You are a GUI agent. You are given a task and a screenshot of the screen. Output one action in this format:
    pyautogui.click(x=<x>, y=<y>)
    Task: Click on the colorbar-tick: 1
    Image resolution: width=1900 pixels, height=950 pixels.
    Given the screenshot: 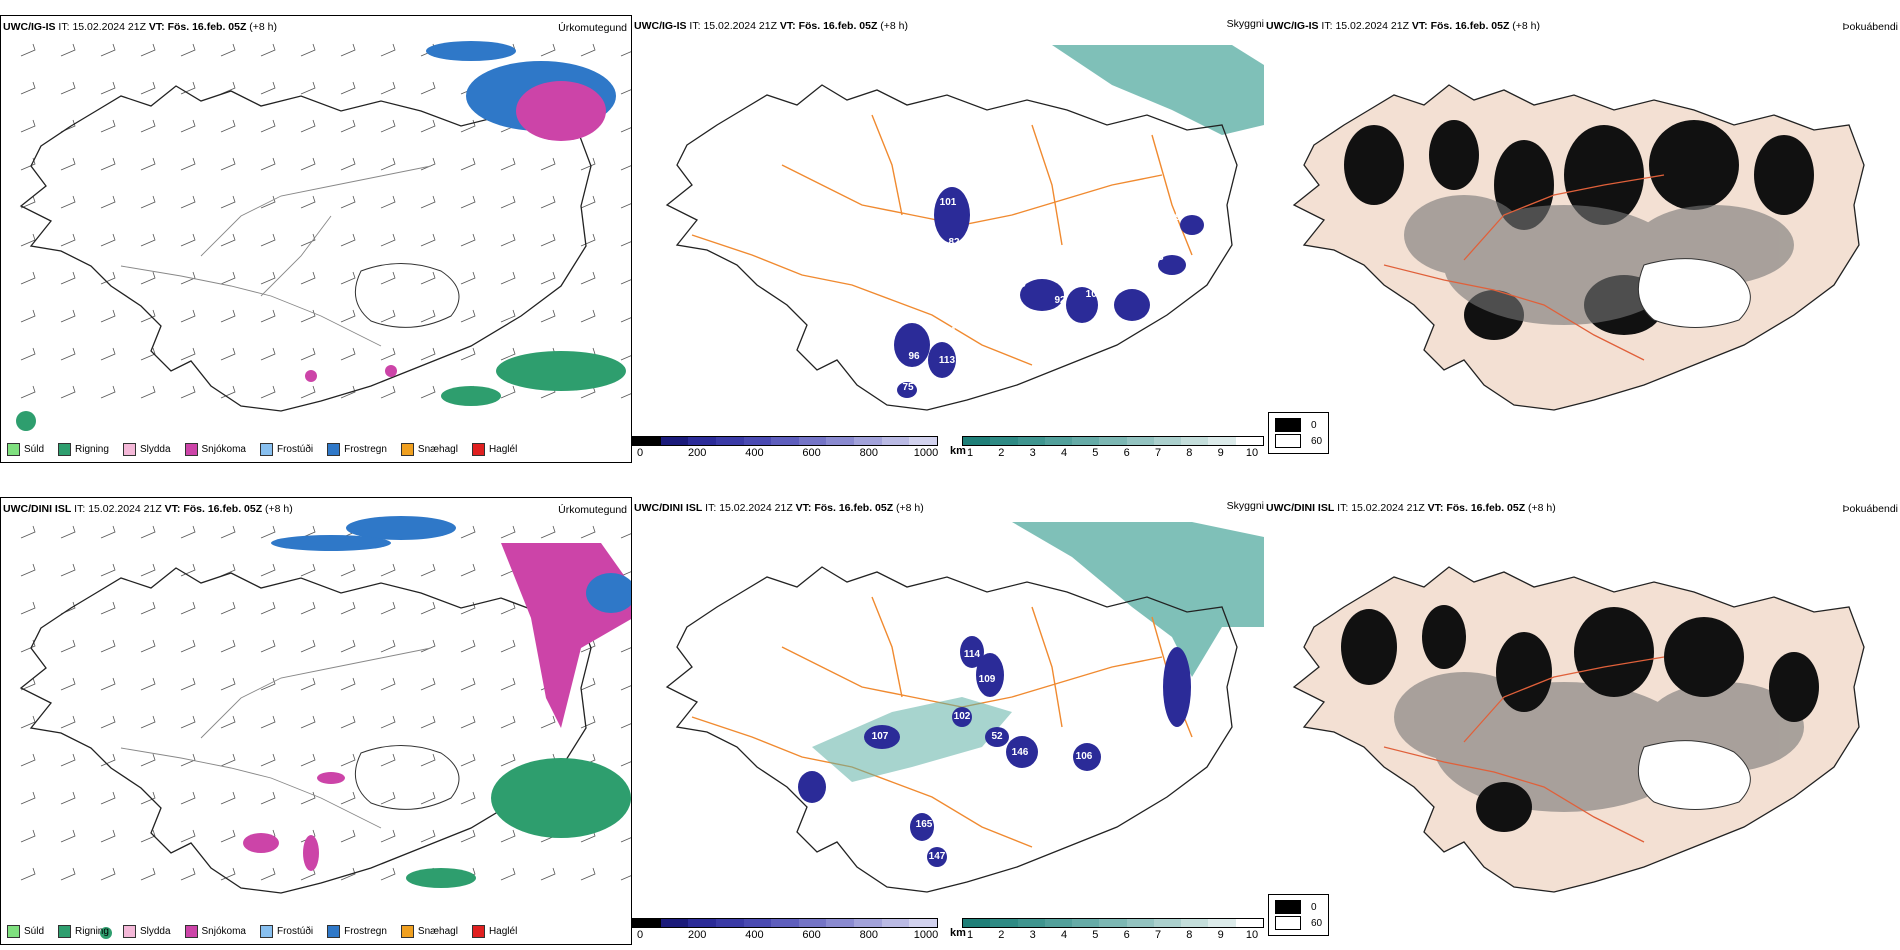 What is the action you would take?
    pyautogui.click(x=970, y=935)
    